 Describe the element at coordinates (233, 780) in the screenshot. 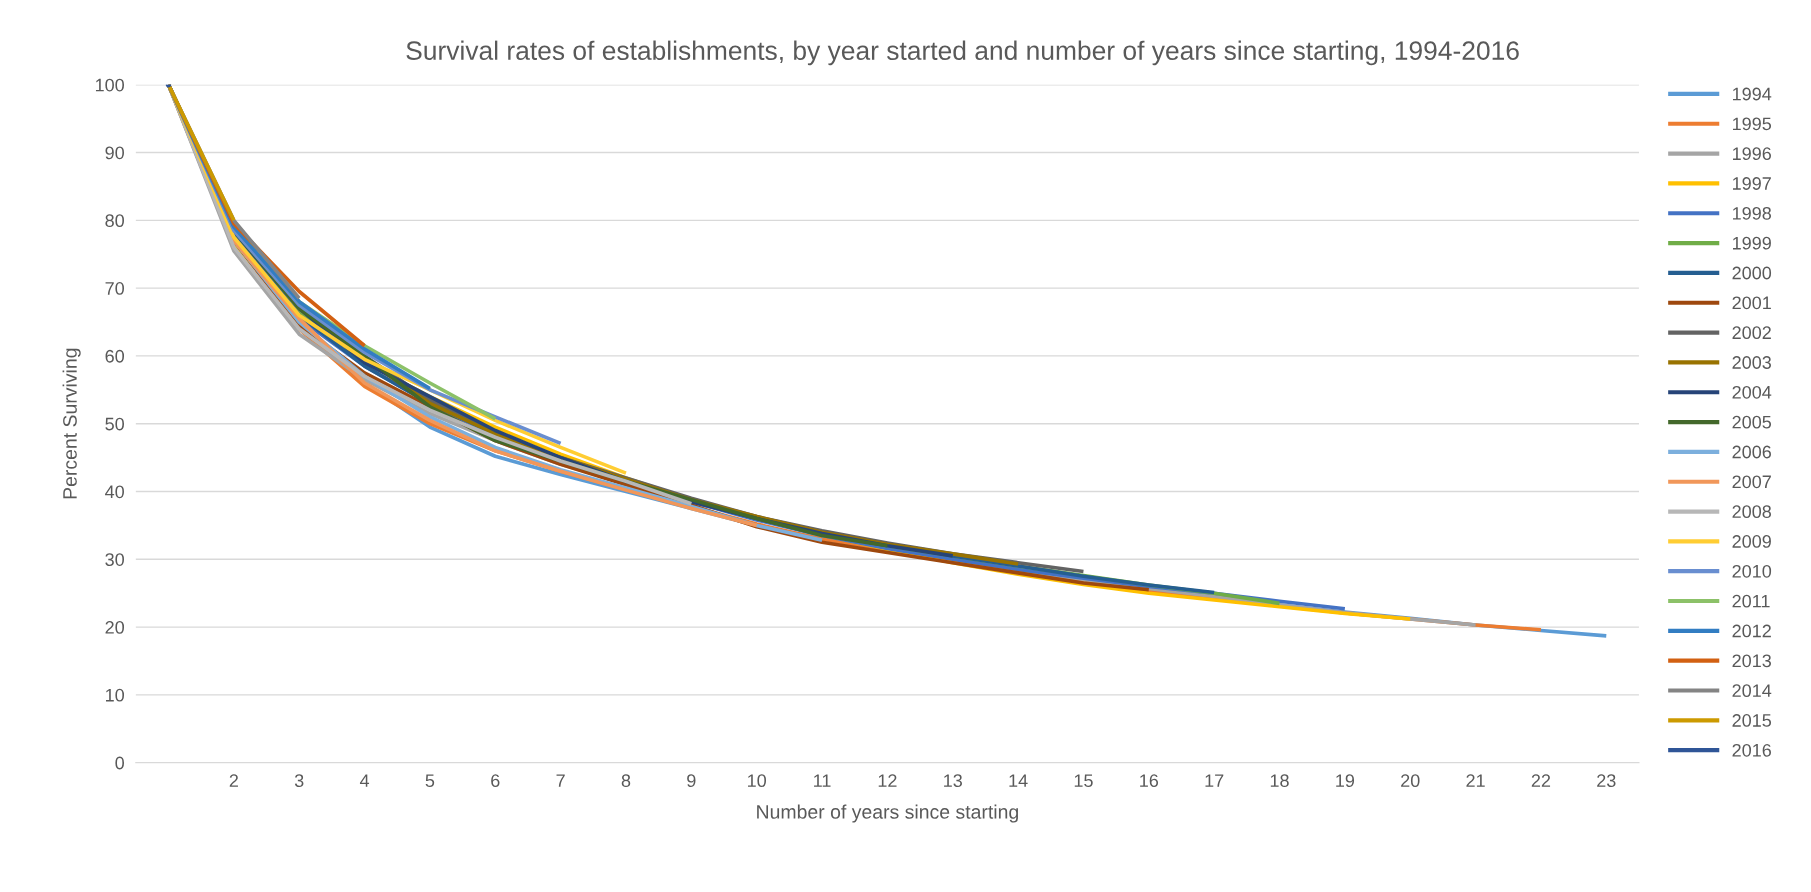

I see `x-tick-label: 2` at that location.